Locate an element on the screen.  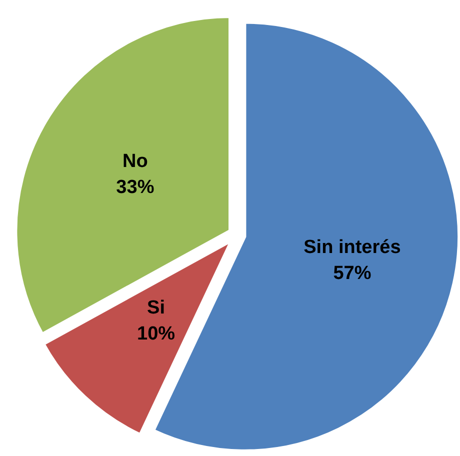
data-label: 57% is located at coordinates (352, 273).